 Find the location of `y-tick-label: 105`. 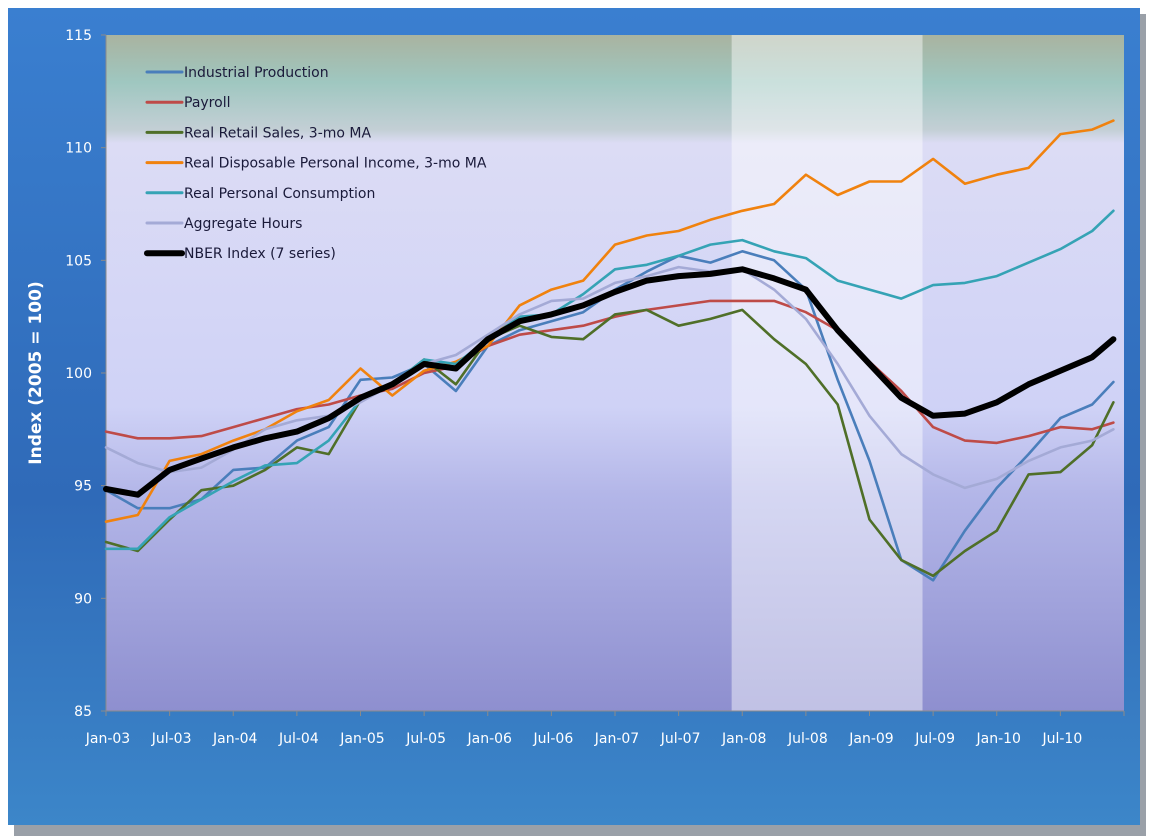

y-tick-label: 105 is located at coordinates (78, 261).